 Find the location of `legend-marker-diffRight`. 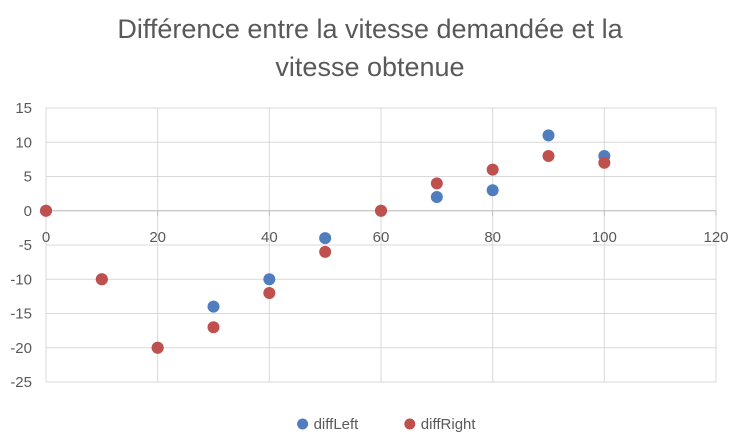

legend-marker-diffRight is located at coordinates (410, 424).